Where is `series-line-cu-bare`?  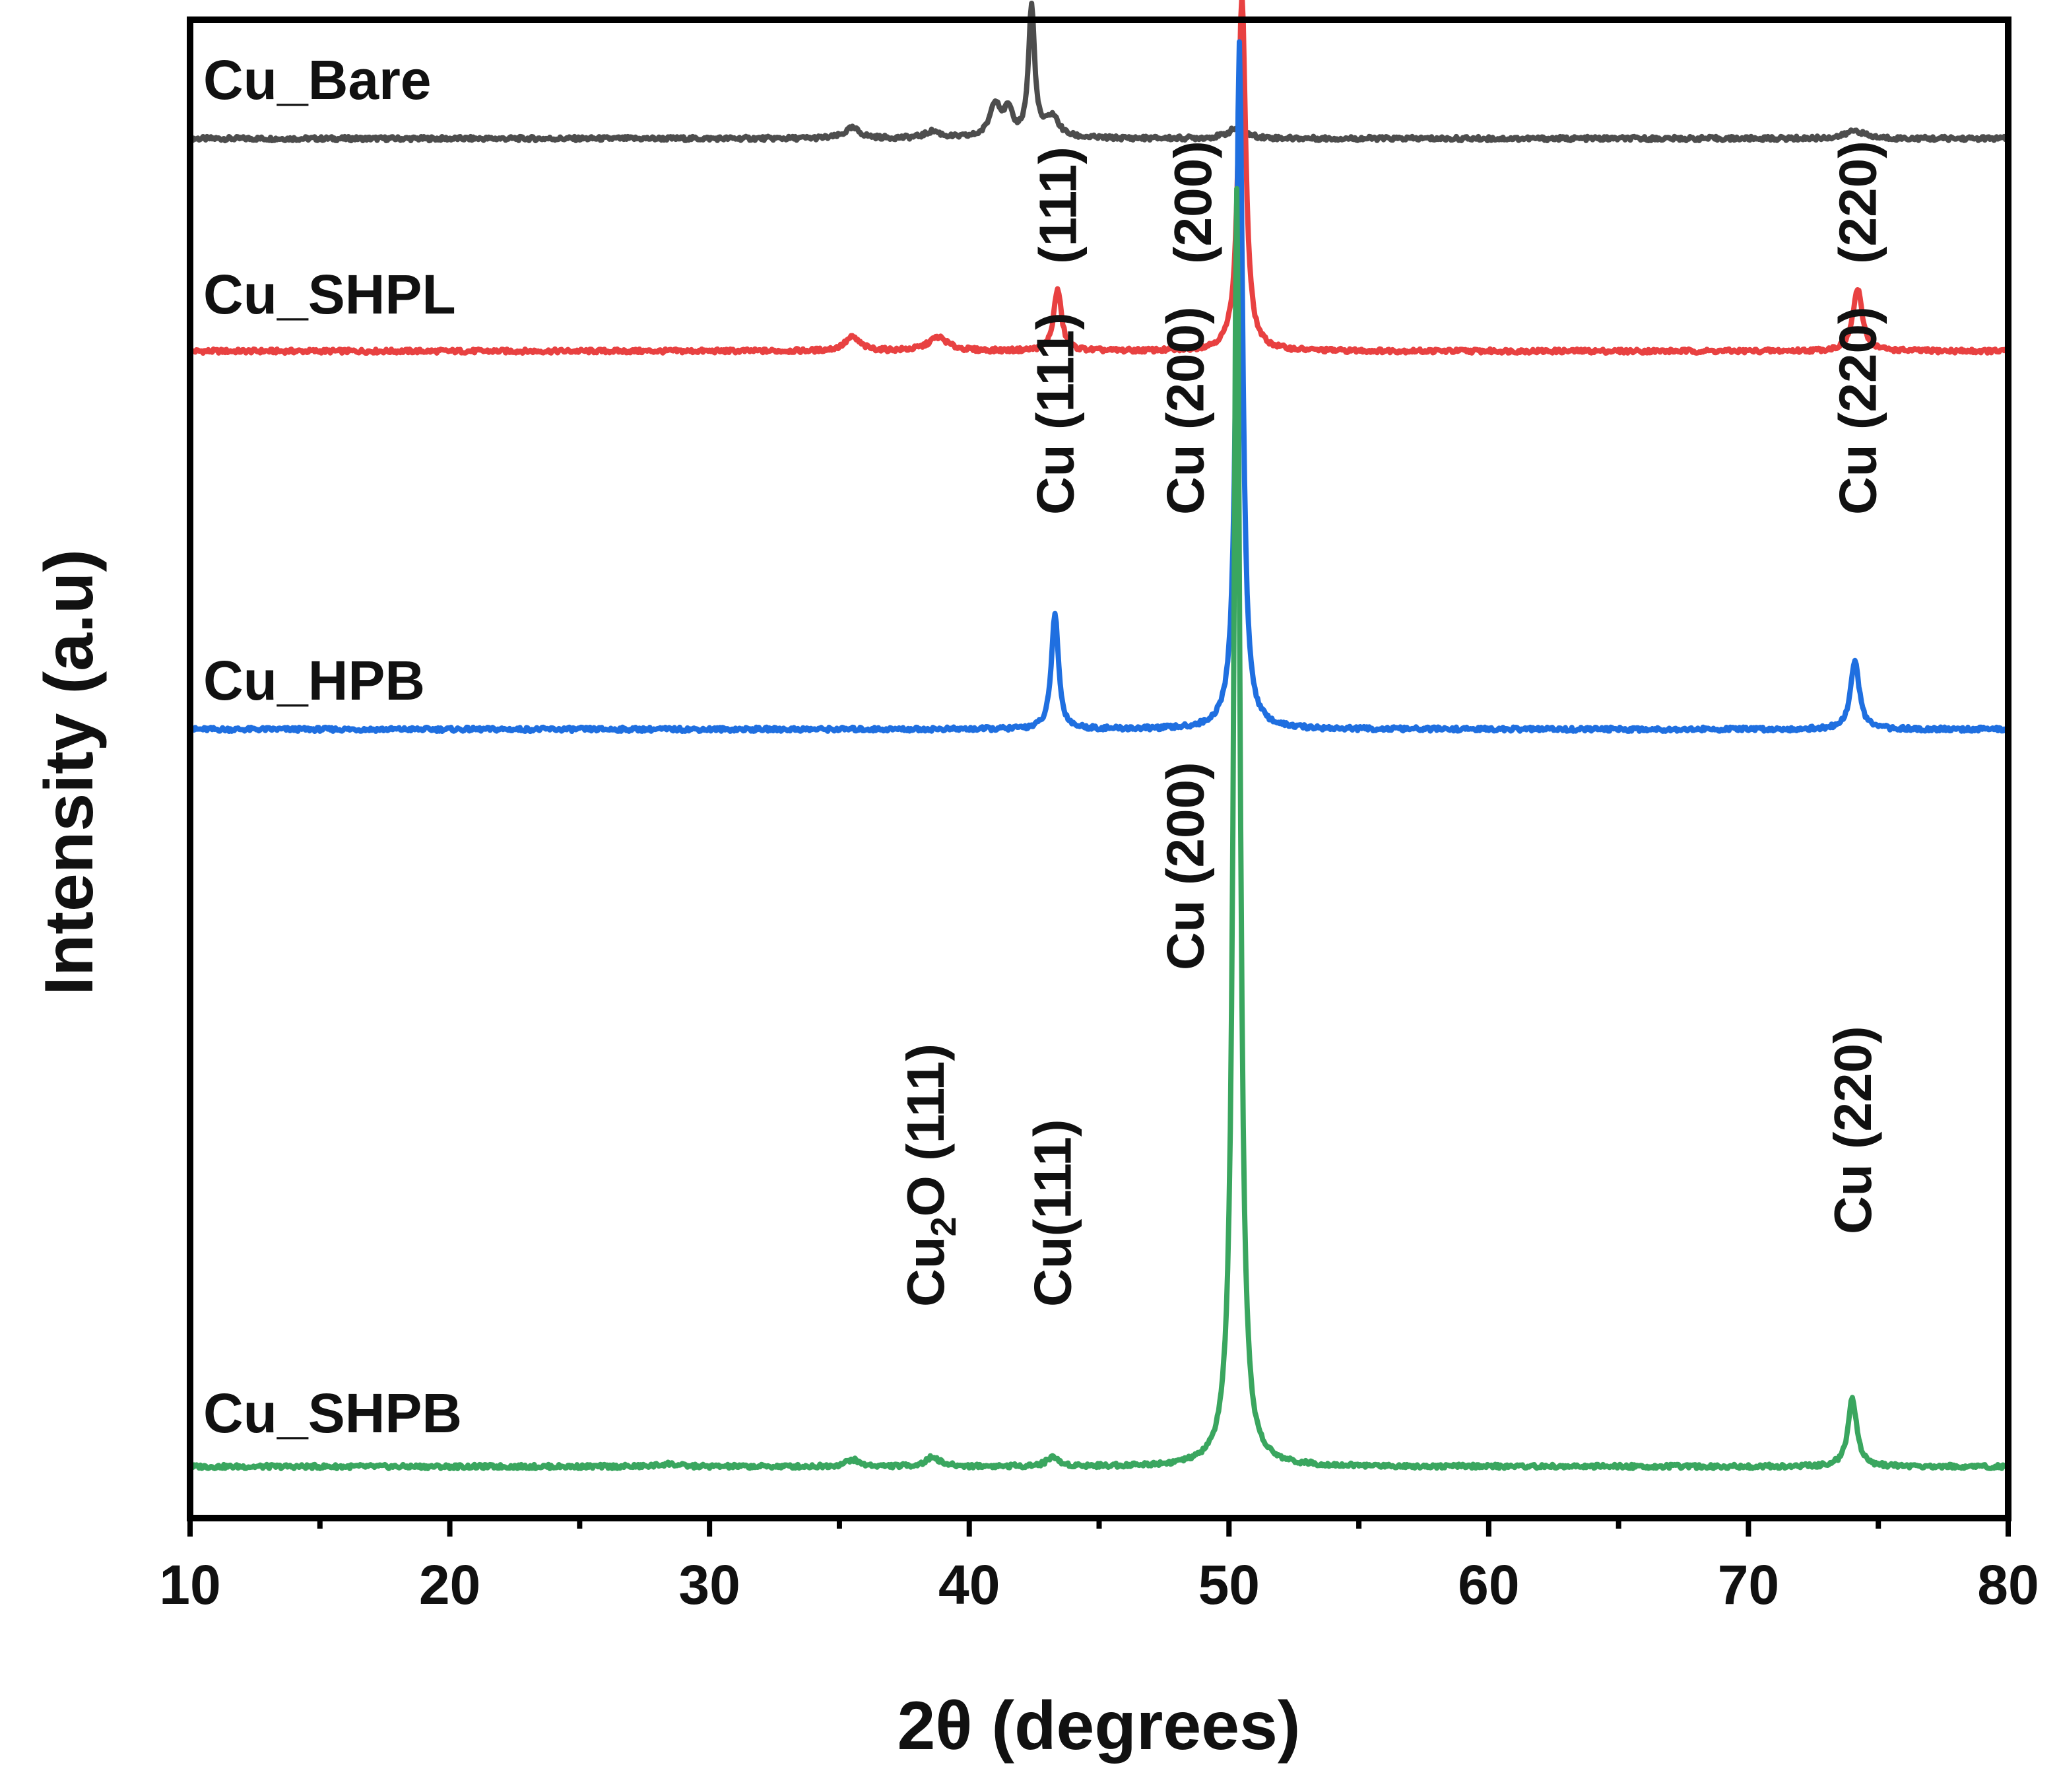
series-line-cu-bare is located at coordinates (1098, 72).